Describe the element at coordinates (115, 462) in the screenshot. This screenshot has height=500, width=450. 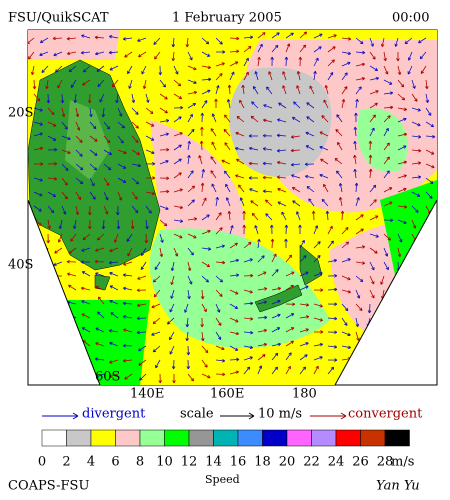
I see `colorbar-tick-label: 6` at that location.